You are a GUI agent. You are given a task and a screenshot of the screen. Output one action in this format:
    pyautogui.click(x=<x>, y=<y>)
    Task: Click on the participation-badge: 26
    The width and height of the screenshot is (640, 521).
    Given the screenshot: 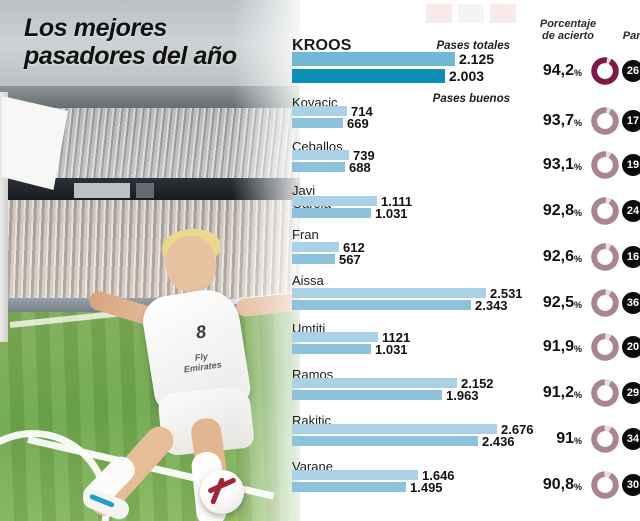 What is the action you would take?
    pyautogui.click(x=631, y=71)
    